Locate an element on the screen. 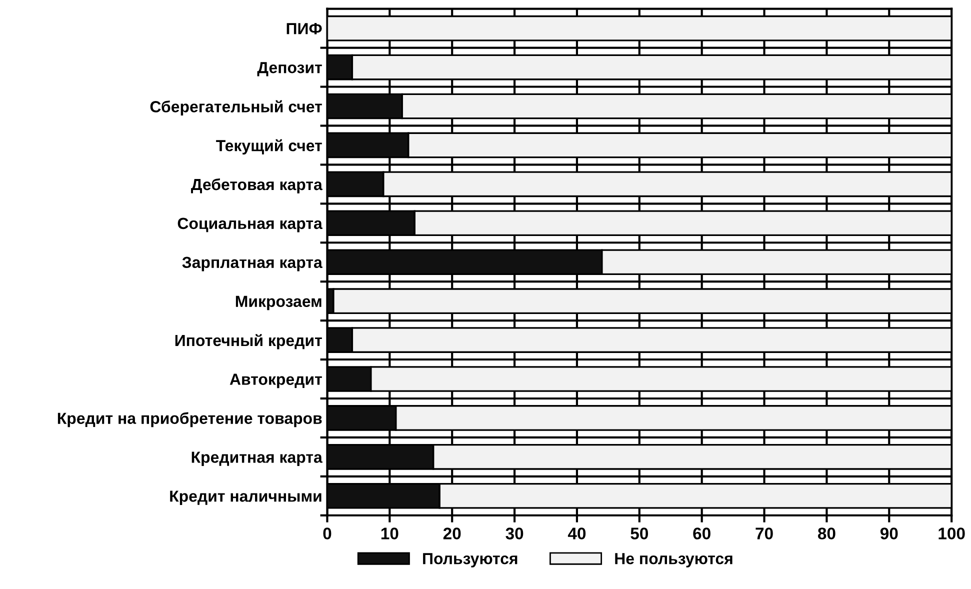  x-tick-label: 90 is located at coordinates (889, 534).